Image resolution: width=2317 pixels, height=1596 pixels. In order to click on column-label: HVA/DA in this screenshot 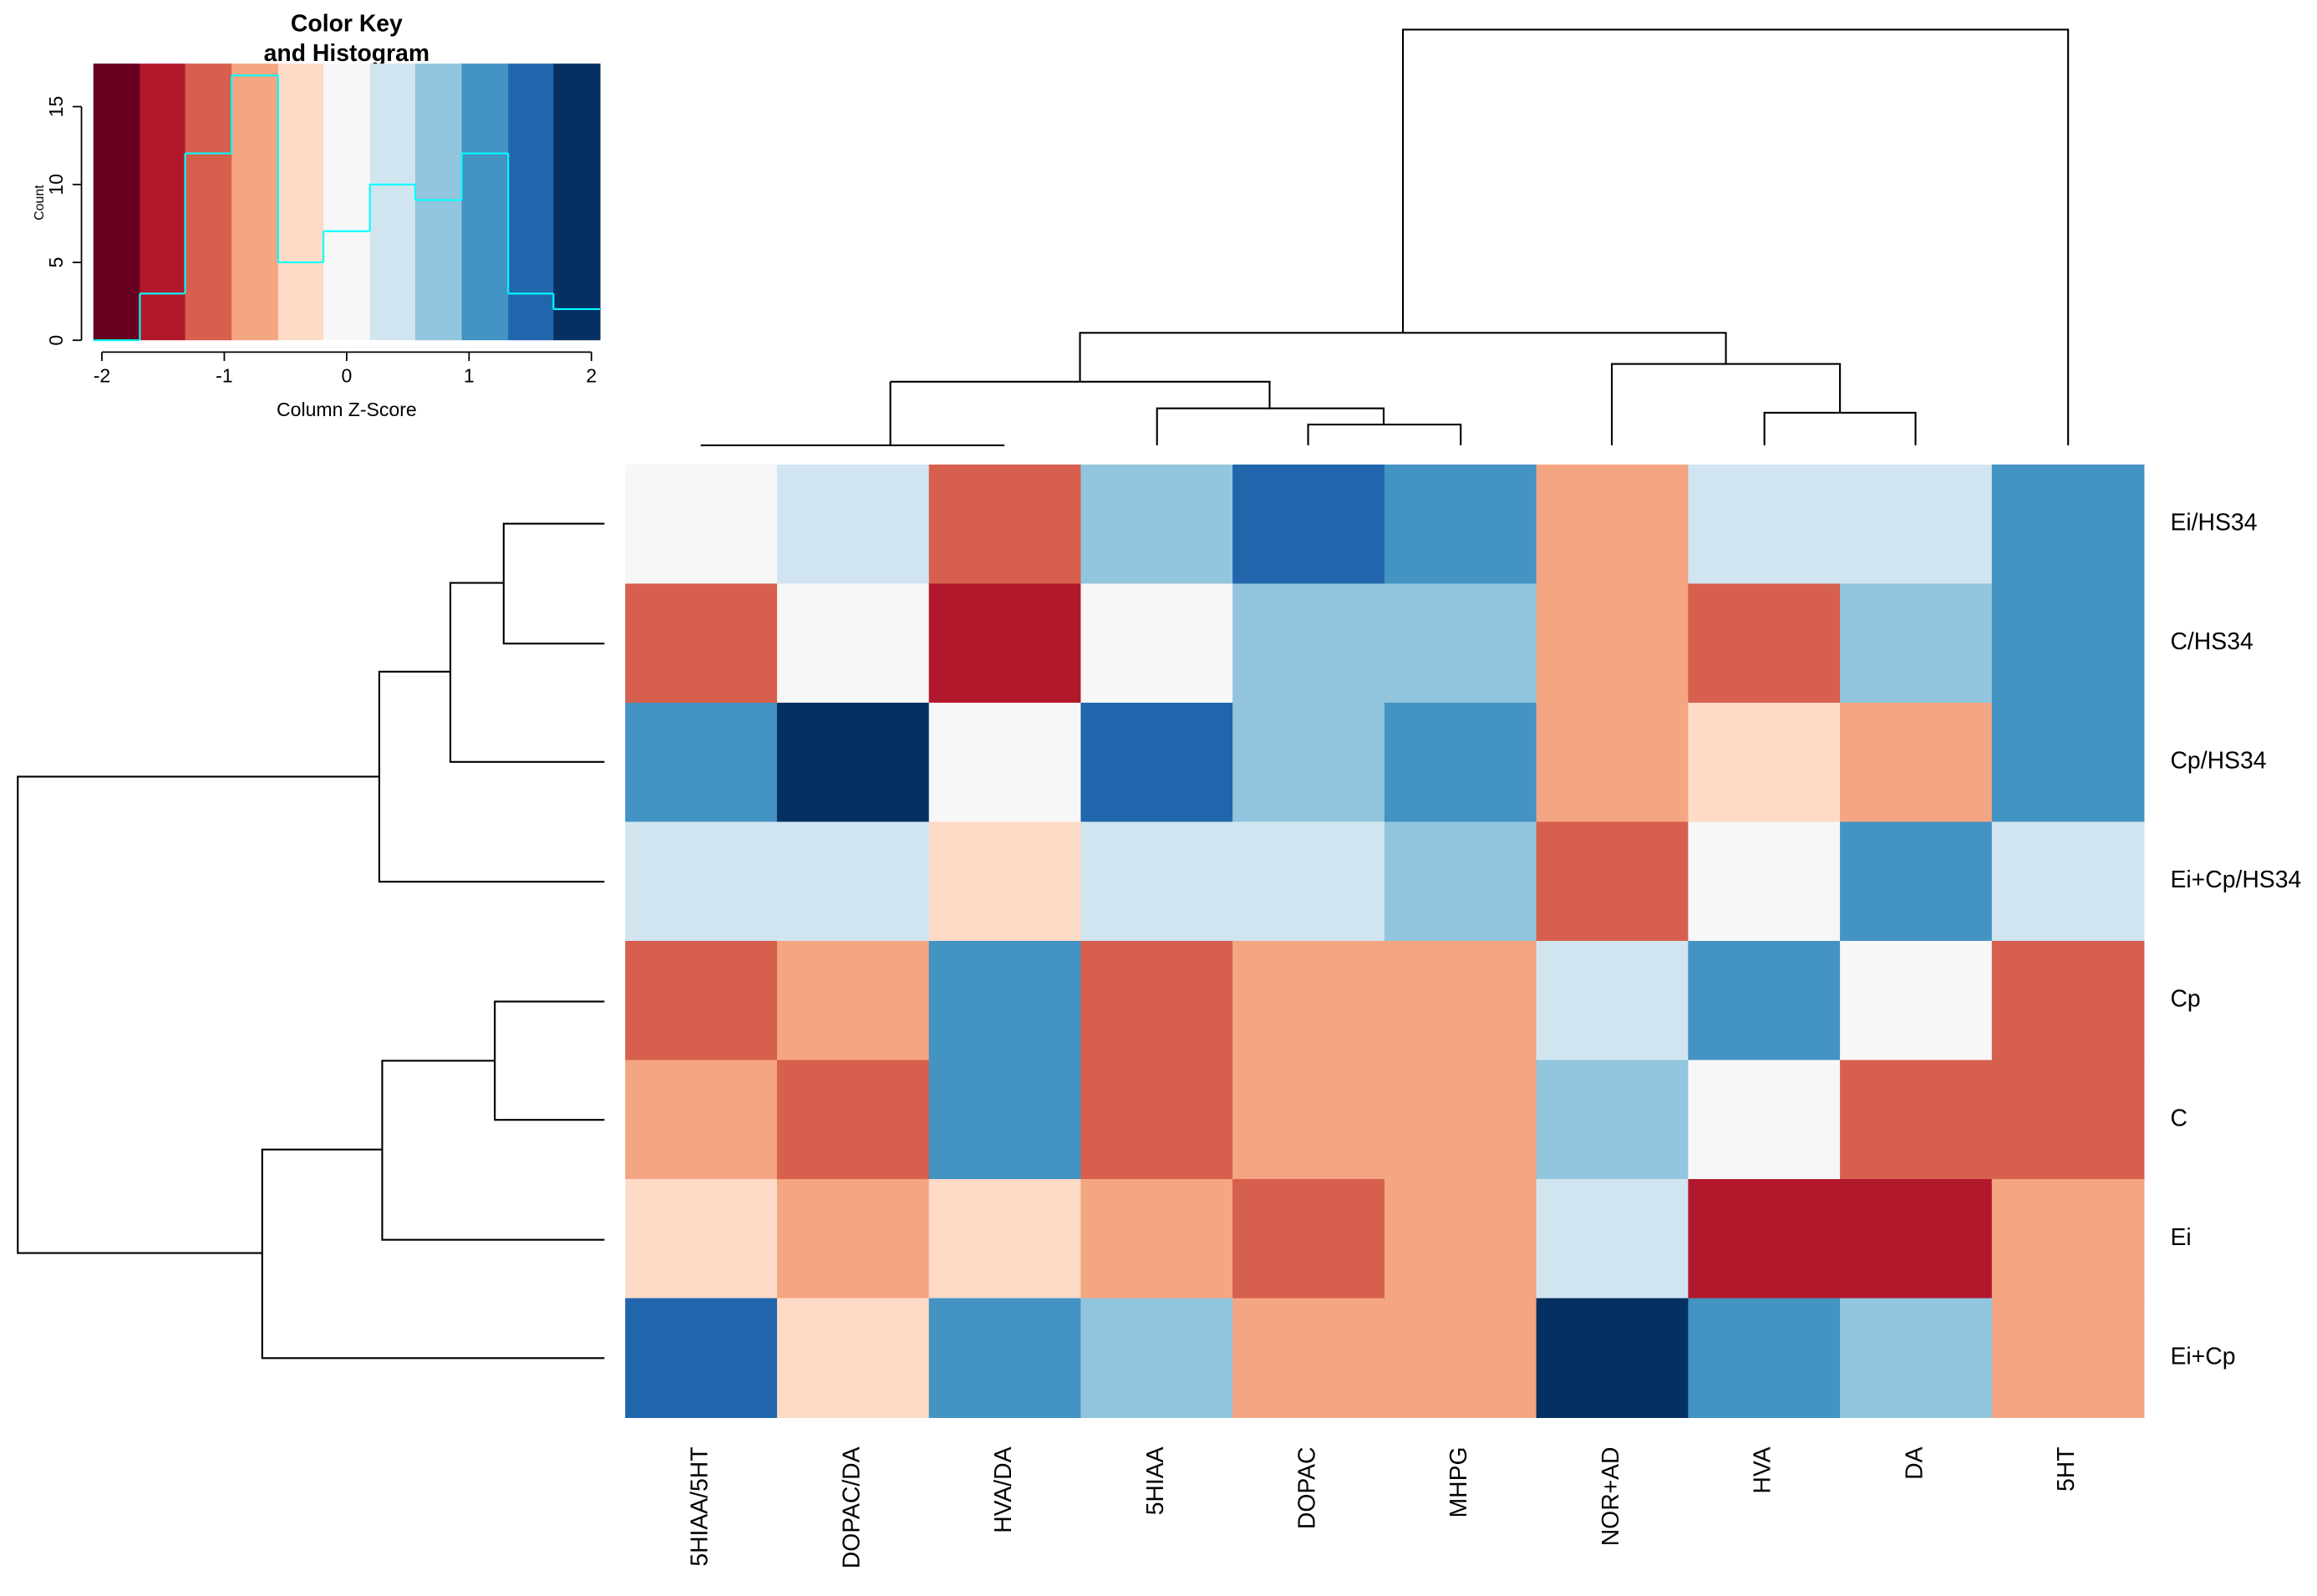, I will do `click(1004, 1489)`.